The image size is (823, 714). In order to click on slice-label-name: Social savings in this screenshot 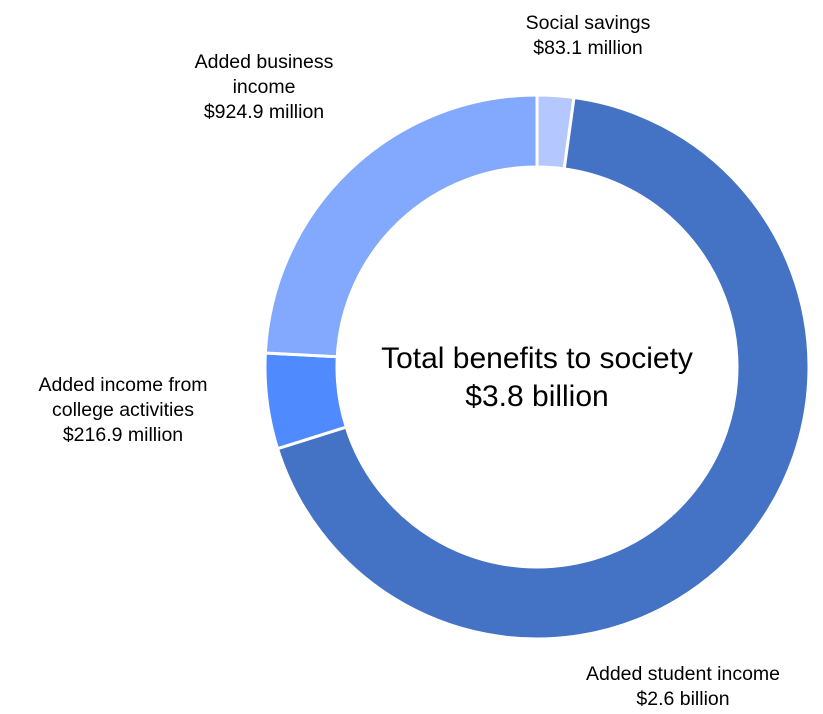, I will do `click(588, 23)`.